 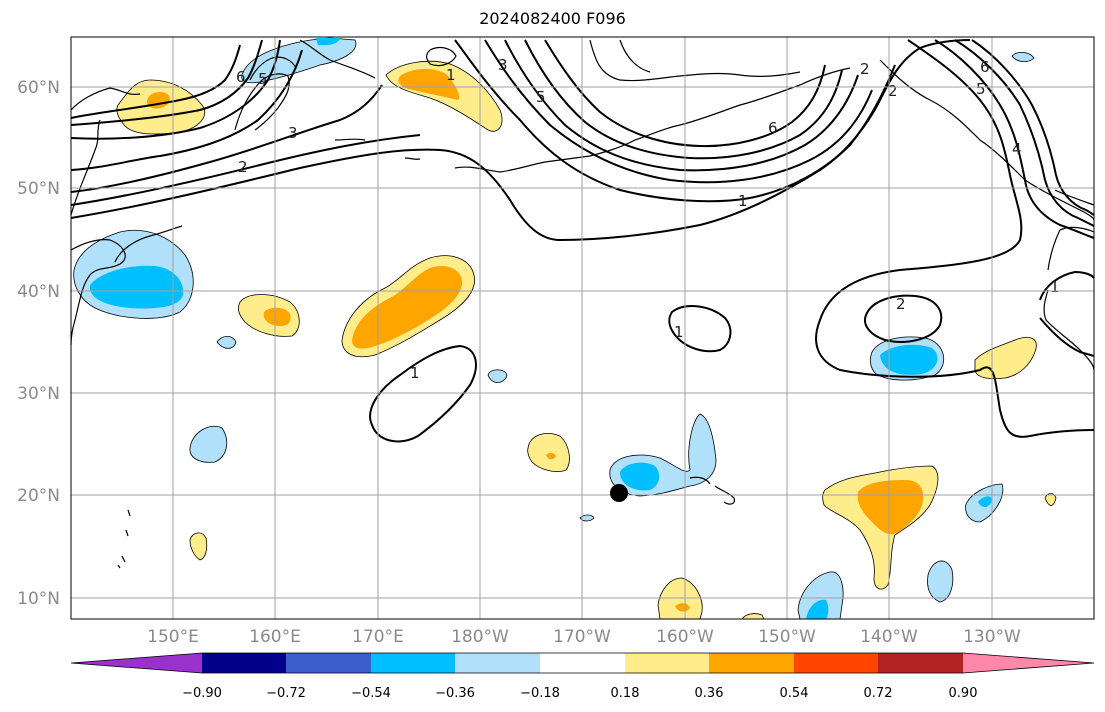 What do you see at coordinates (38, 394) in the screenshot?
I see `lat-label: 30°N` at bounding box center [38, 394].